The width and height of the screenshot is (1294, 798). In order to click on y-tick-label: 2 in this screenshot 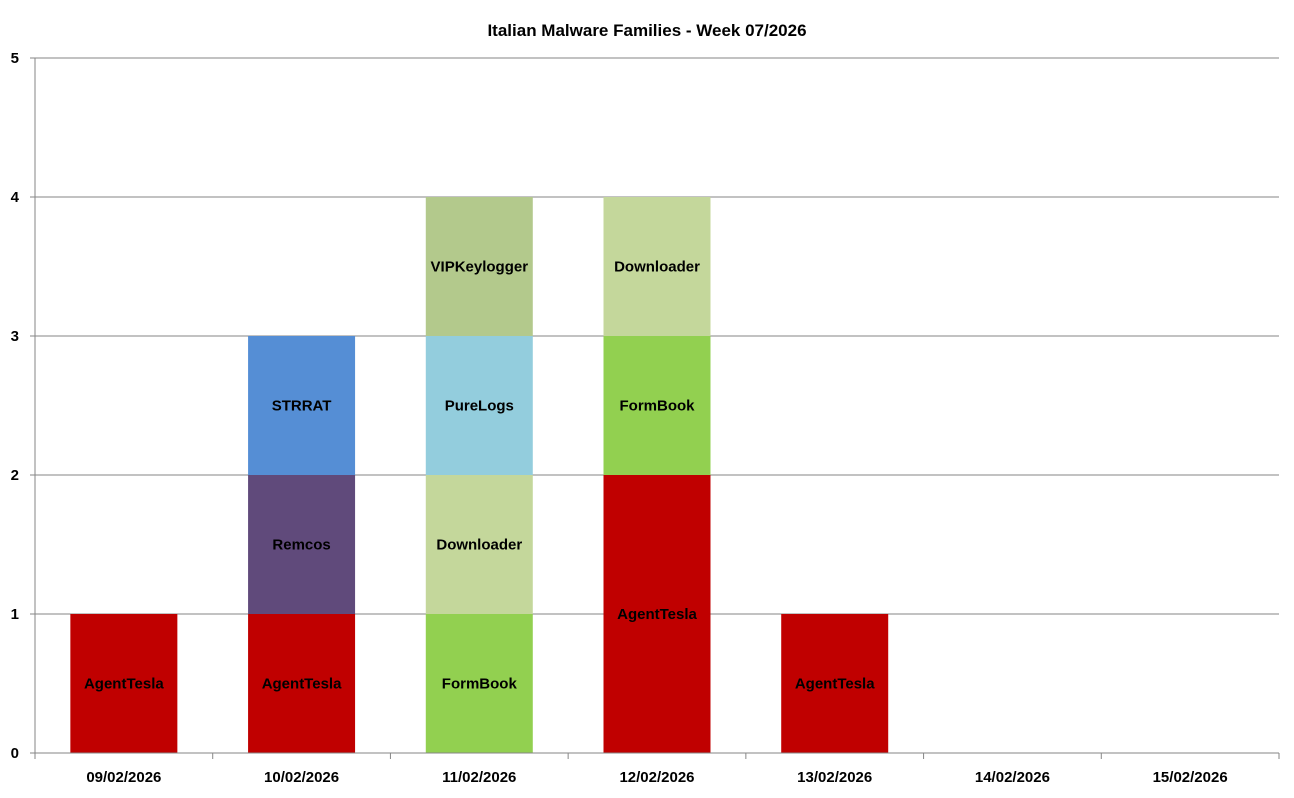, I will do `click(15, 475)`.